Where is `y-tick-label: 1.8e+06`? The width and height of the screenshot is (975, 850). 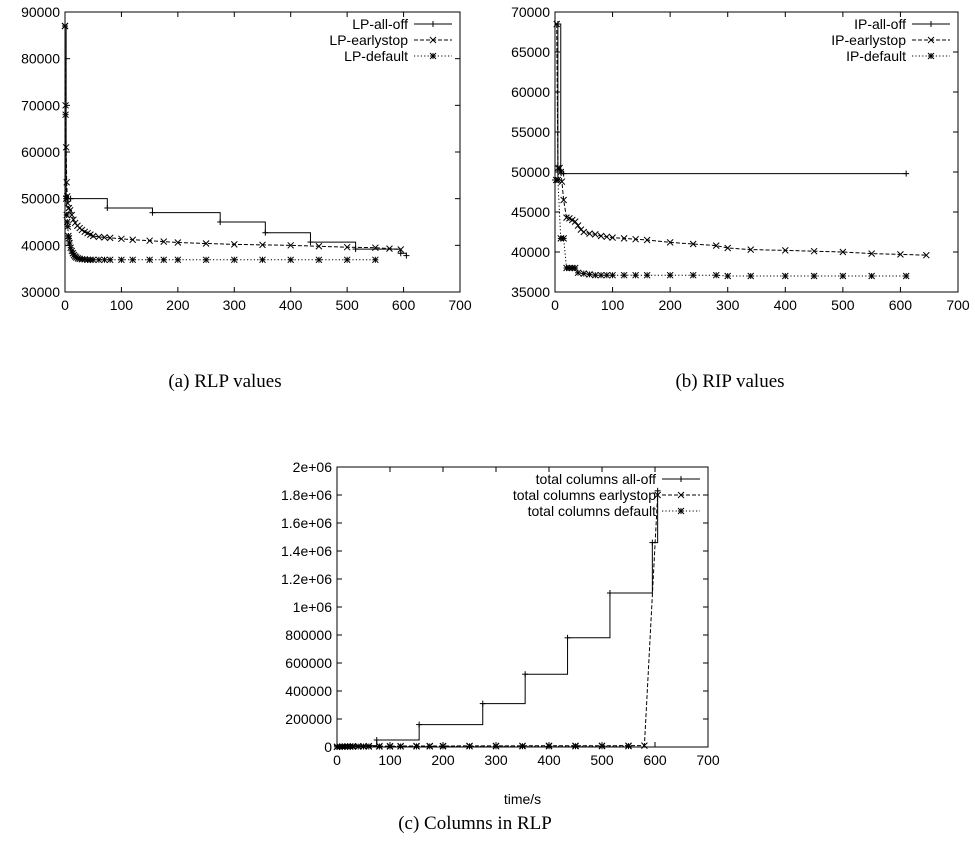 y-tick-label: 1.8e+06 is located at coordinates (306, 495).